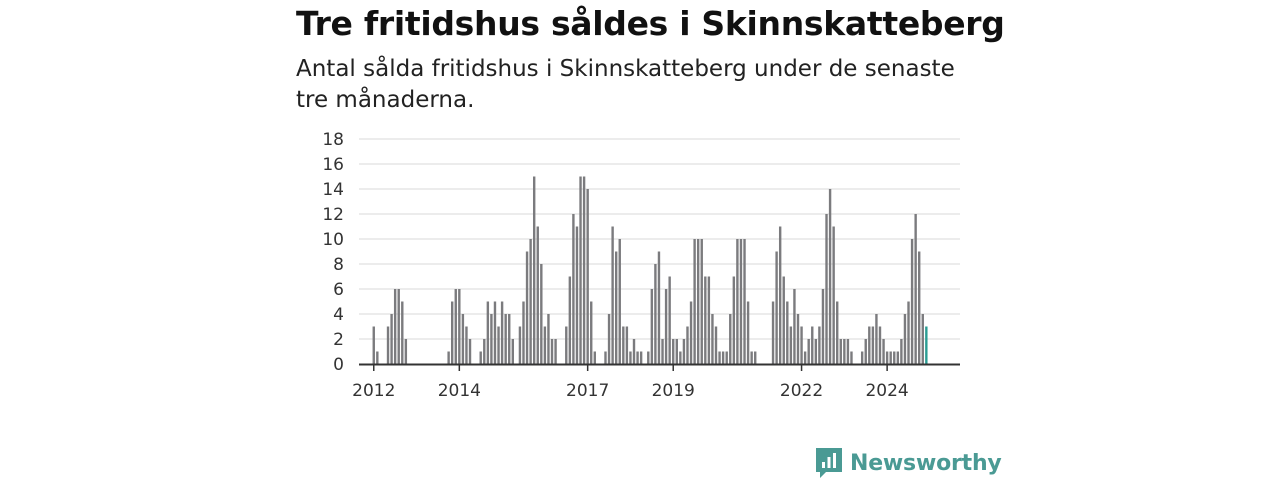 The width and height of the screenshot is (1280, 480). Describe the element at coordinates (333, 215) in the screenshot. I see `y-tick-label: 12` at that location.